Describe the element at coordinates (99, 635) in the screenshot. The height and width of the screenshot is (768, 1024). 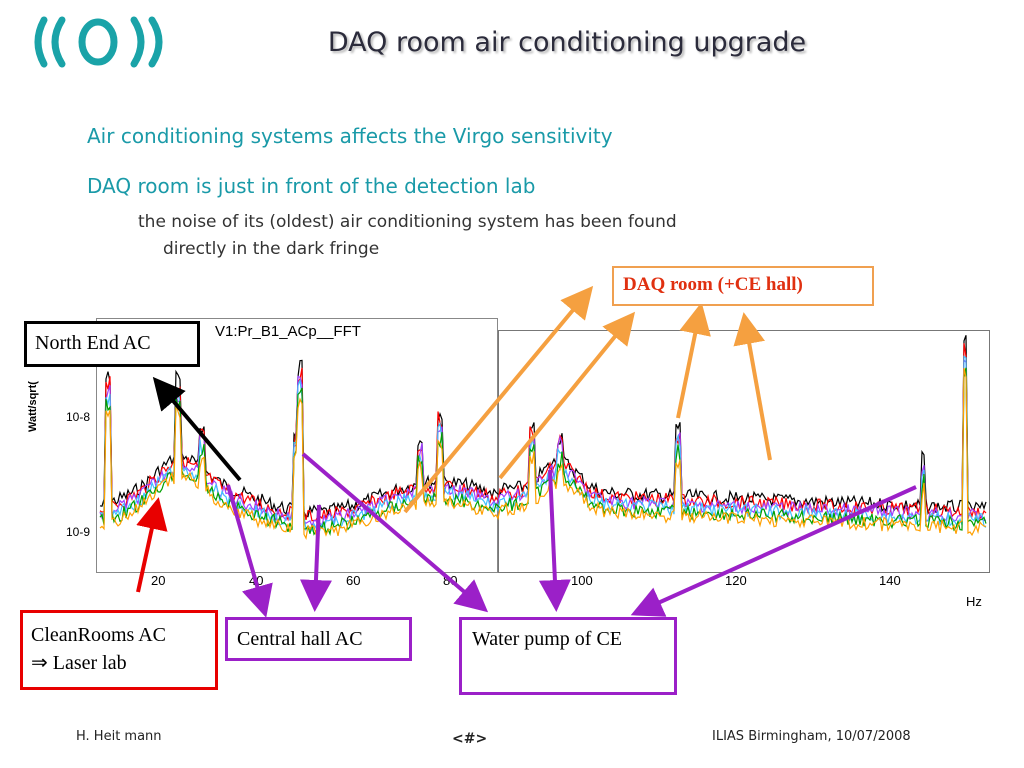
I see `cleanrooms-line-1: CleanRooms AC` at that location.